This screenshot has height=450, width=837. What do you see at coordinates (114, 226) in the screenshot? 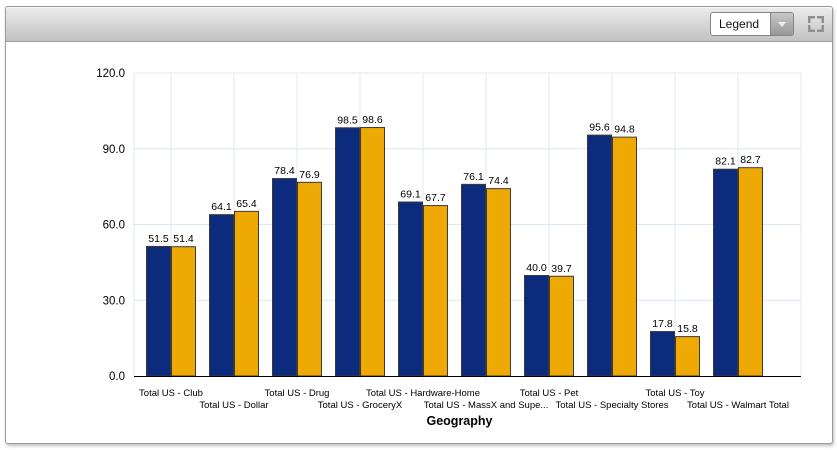
I see `y-tick-label: 60.0` at bounding box center [114, 226].